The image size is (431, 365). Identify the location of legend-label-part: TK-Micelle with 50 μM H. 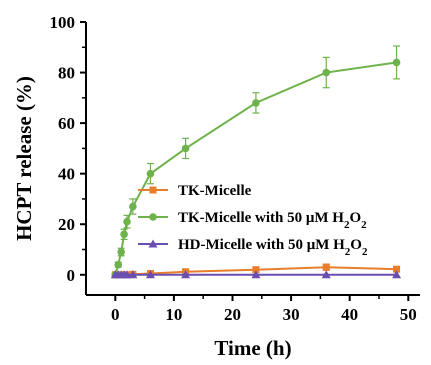
(261, 218).